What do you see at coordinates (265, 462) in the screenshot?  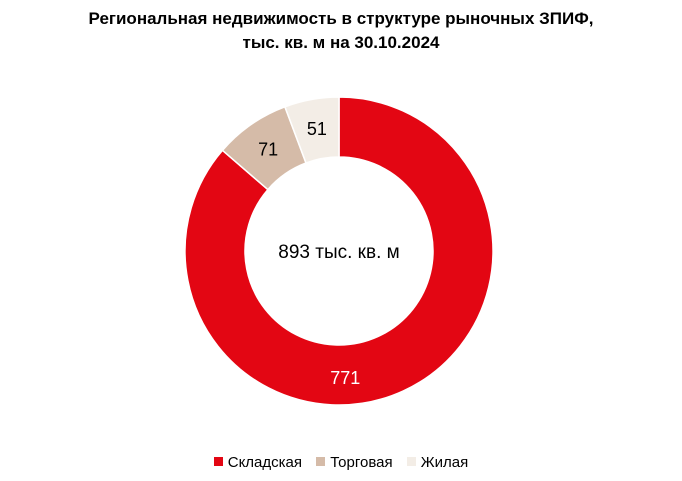 I see `legend-label: Складская` at bounding box center [265, 462].